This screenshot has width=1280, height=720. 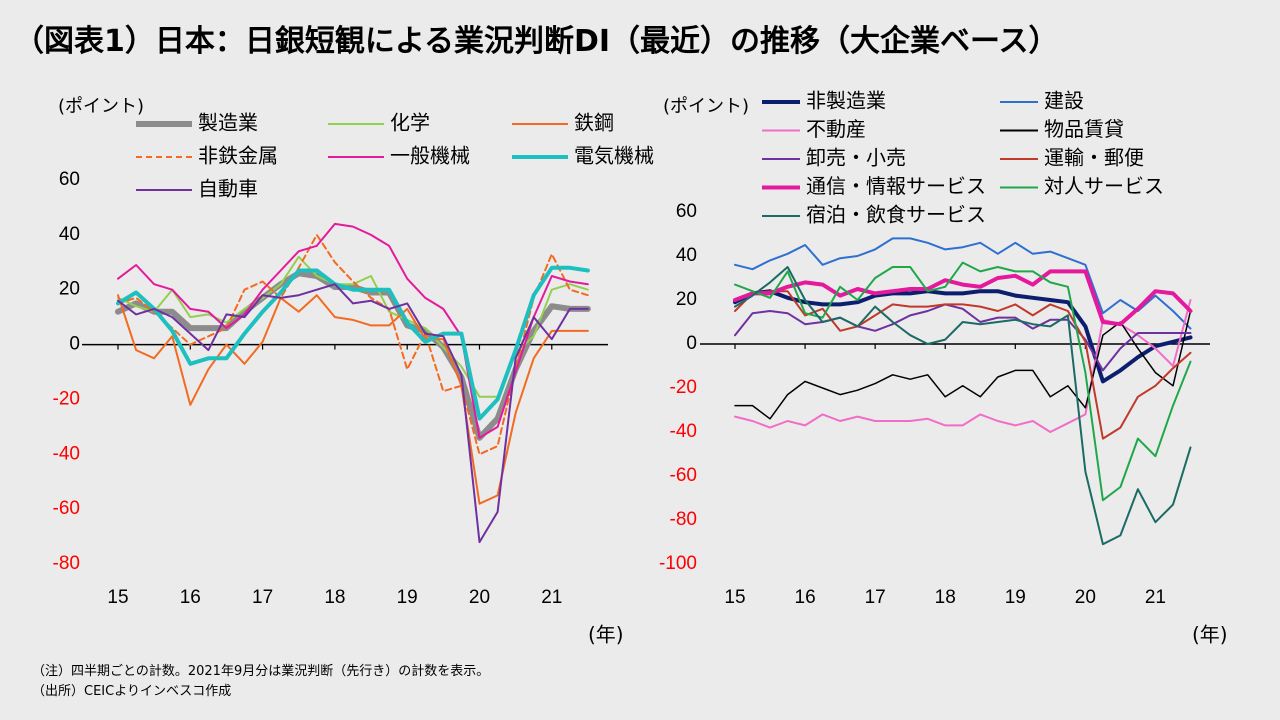 What do you see at coordinates (1155, 597) in the screenshot?
I see `chart2-x-tick-label: 21` at bounding box center [1155, 597].